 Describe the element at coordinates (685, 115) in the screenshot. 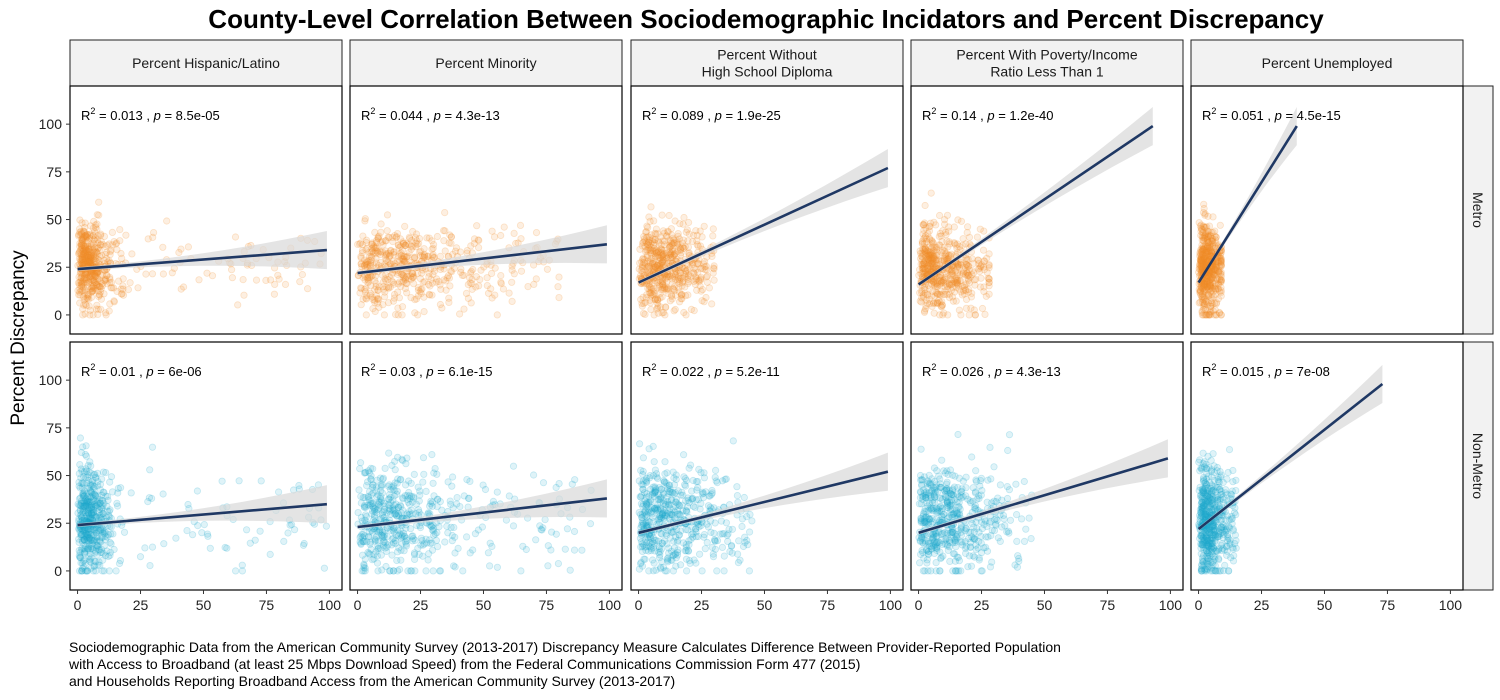

I see `annotation-r2-value: = 0.089 ,` at that location.